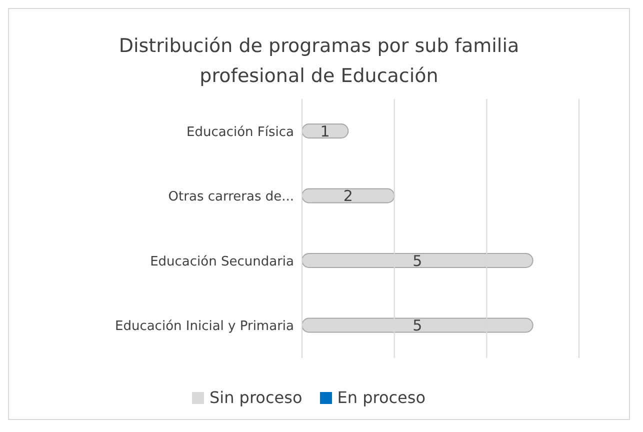 This screenshot has width=643, height=432. Describe the element at coordinates (325, 131) in the screenshot. I see `data-label: 1` at that location.